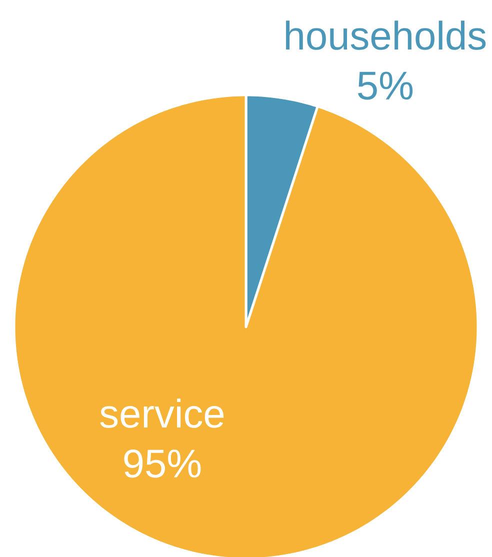 The height and width of the screenshot is (557, 492). I want to click on data-label: 5%, so click(385, 86).